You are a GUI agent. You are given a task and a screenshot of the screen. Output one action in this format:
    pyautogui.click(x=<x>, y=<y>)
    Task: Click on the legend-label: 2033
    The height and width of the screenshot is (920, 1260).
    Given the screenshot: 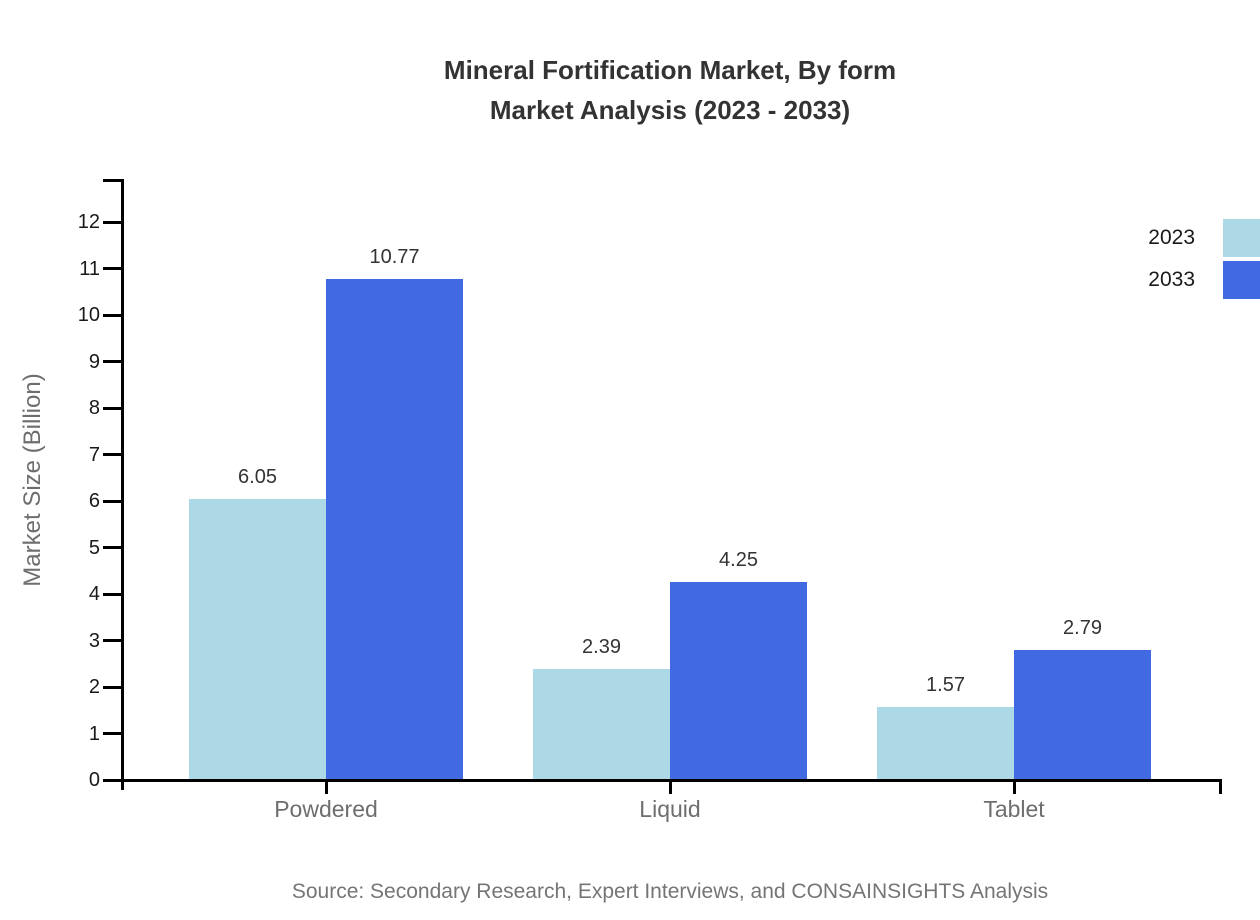 What is the action you would take?
    pyautogui.click(x=1171, y=279)
    